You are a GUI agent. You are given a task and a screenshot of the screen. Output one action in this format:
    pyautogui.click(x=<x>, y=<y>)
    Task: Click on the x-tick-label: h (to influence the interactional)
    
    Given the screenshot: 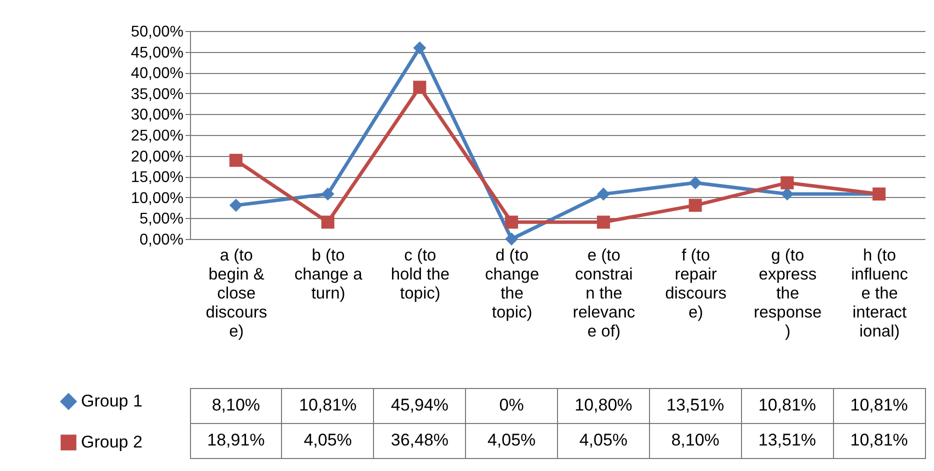 What is the action you would take?
    pyautogui.click(x=879, y=293)
    